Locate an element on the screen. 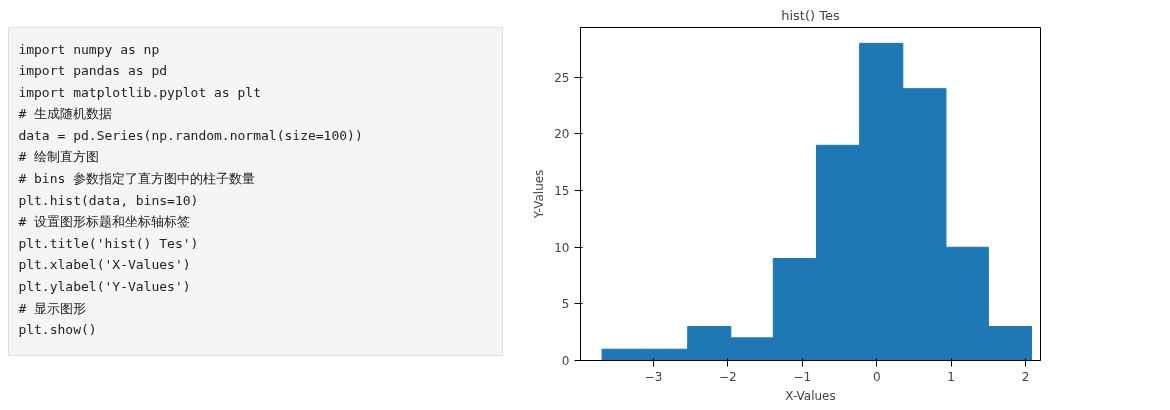  text: plt.title('hist() Tes') is located at coordinates (108, 243).